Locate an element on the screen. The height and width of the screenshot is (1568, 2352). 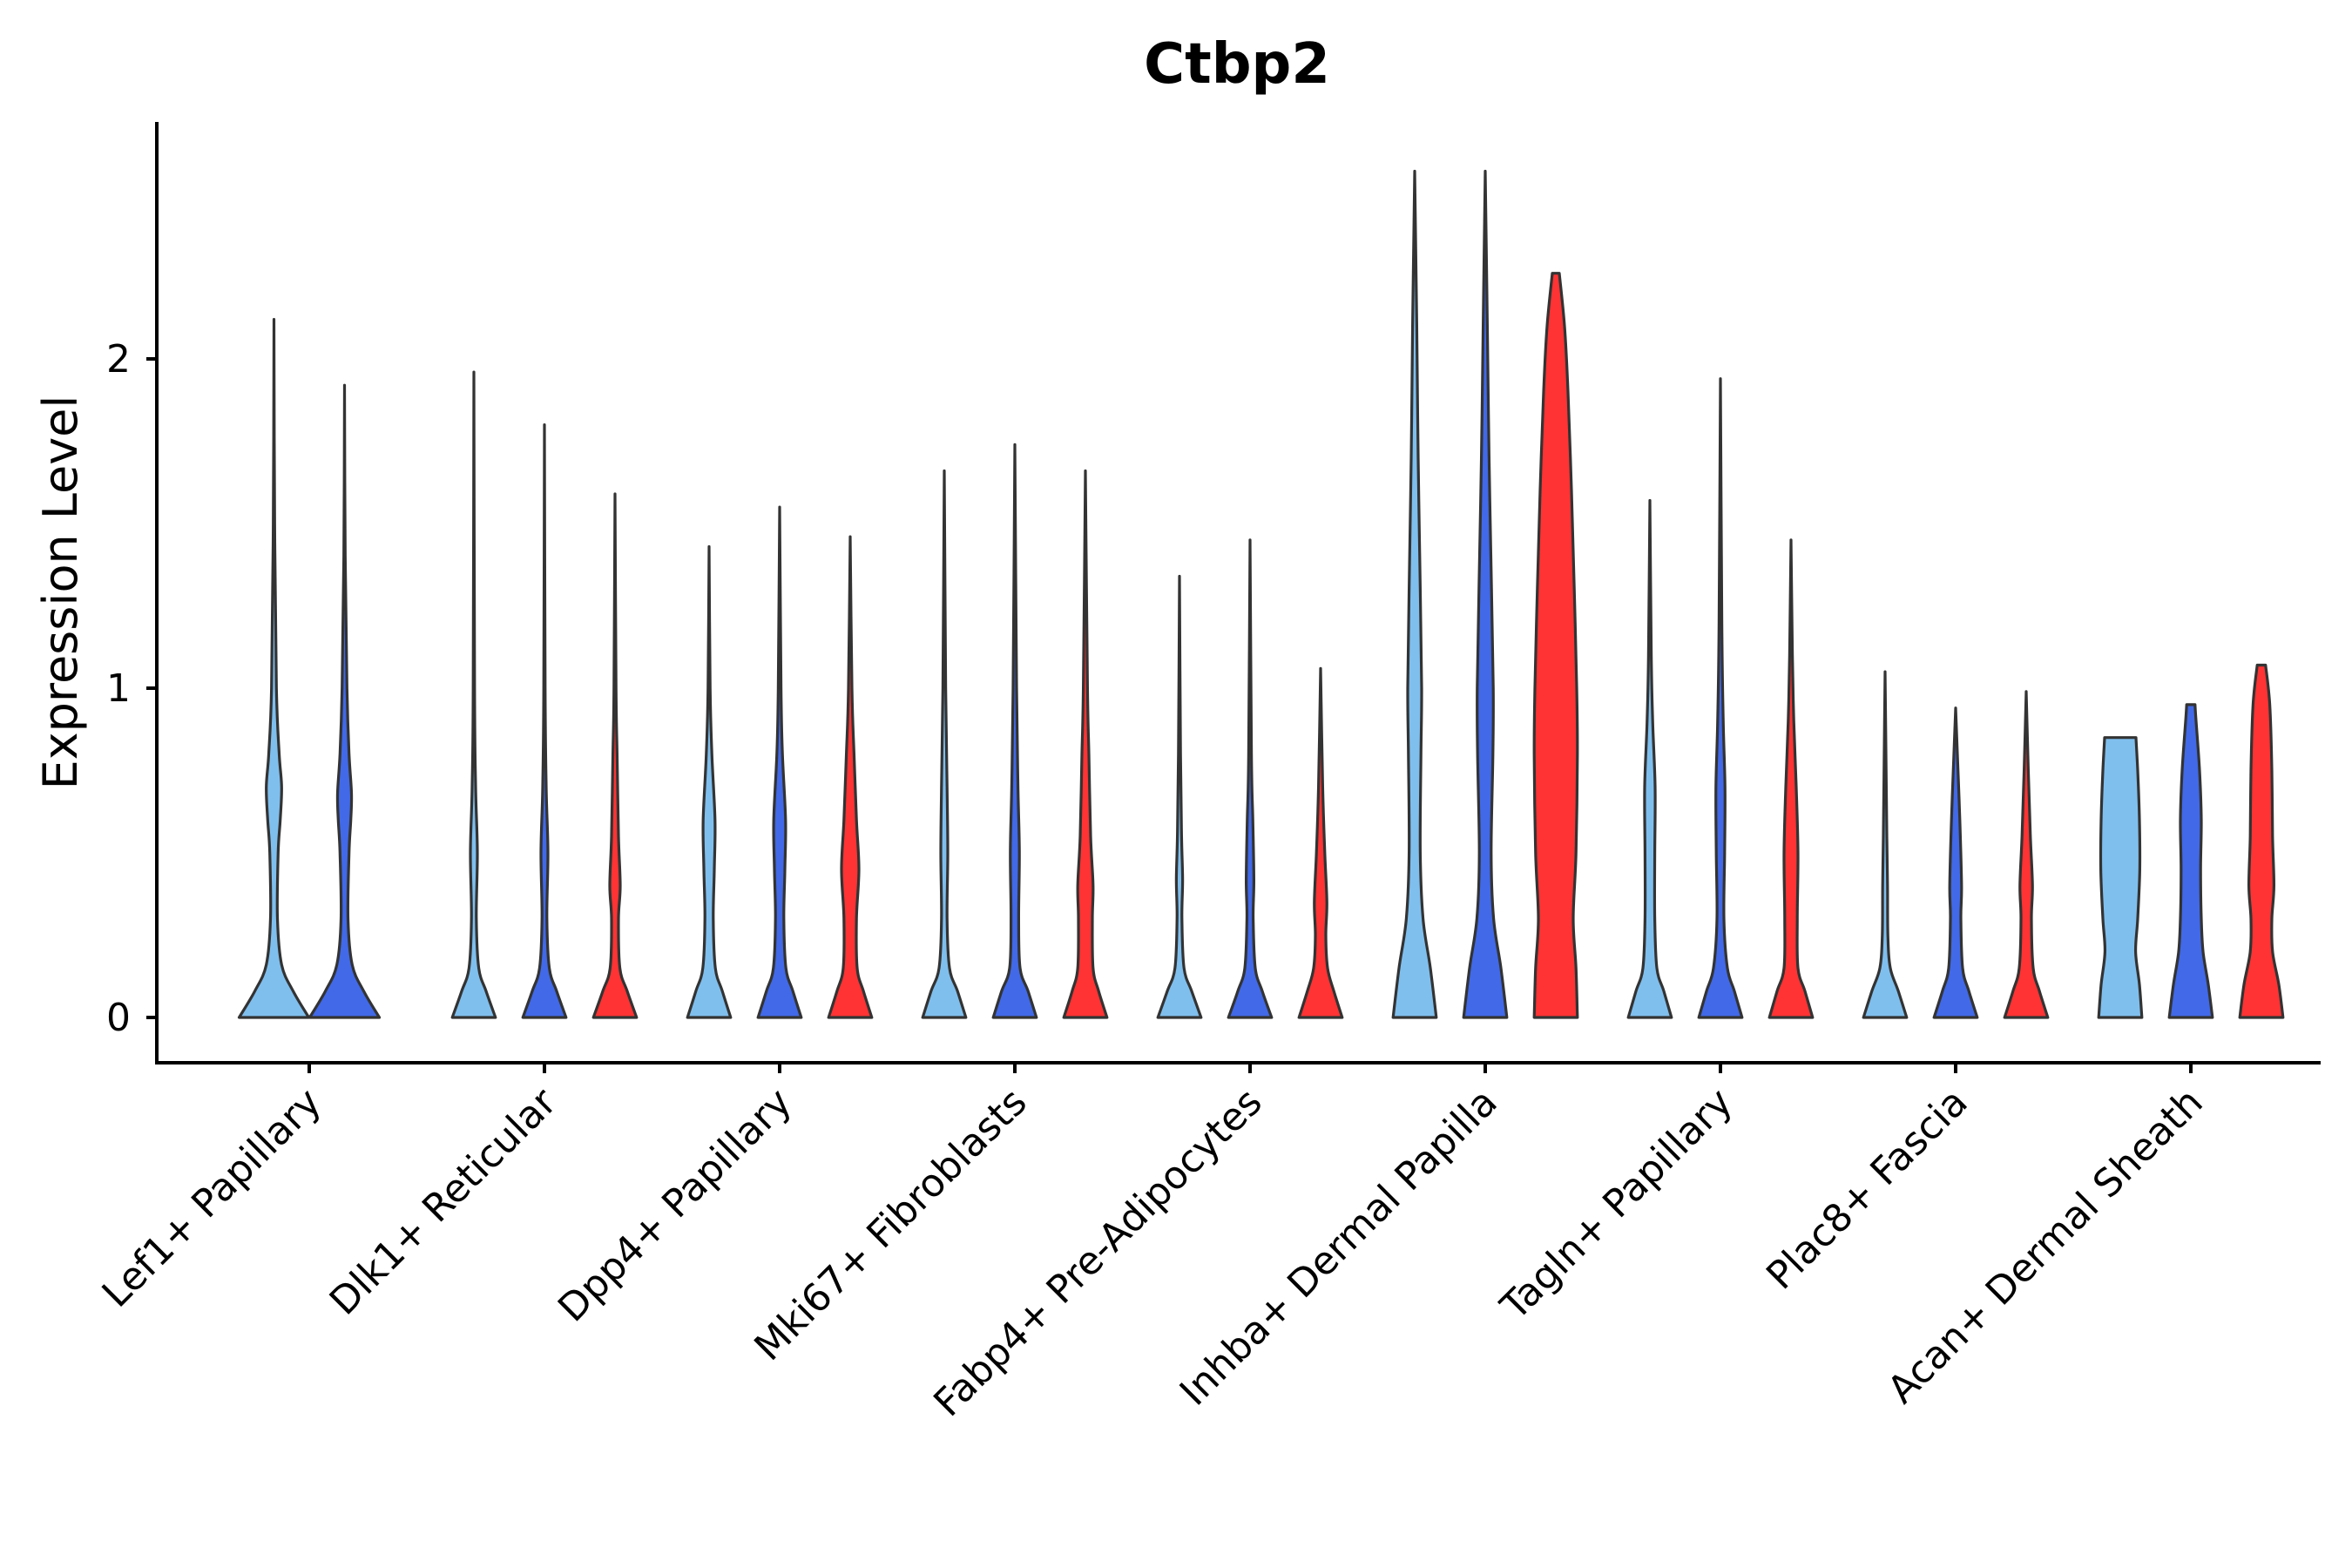
chart-title: Ctbp2 is located at coordinates (1237, 64).